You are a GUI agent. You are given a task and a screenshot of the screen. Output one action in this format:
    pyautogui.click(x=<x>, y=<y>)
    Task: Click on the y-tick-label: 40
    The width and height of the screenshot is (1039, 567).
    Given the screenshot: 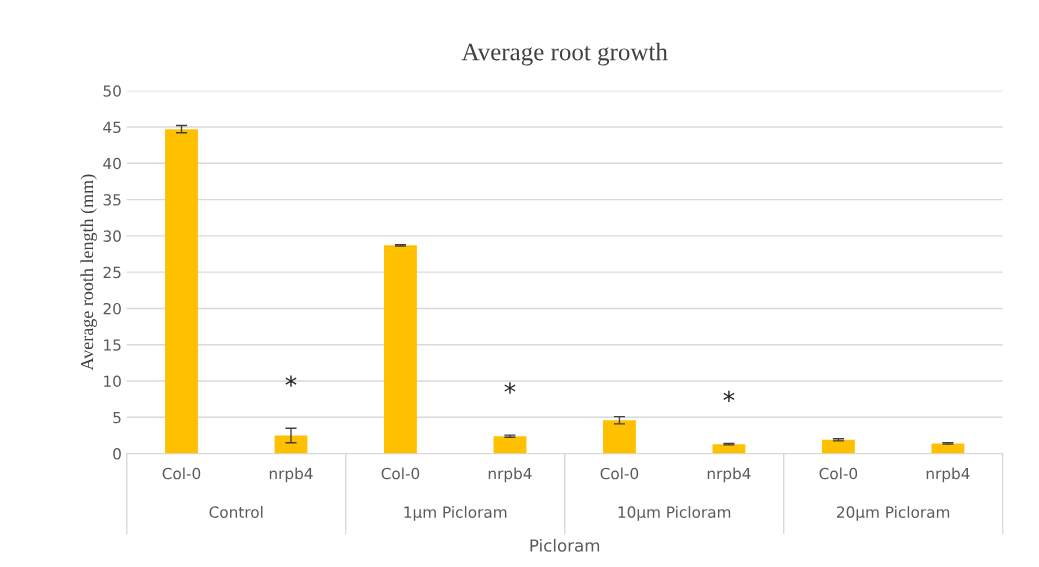 What is the action you would take?
    pyautogui.click(x=112, y=163)
    